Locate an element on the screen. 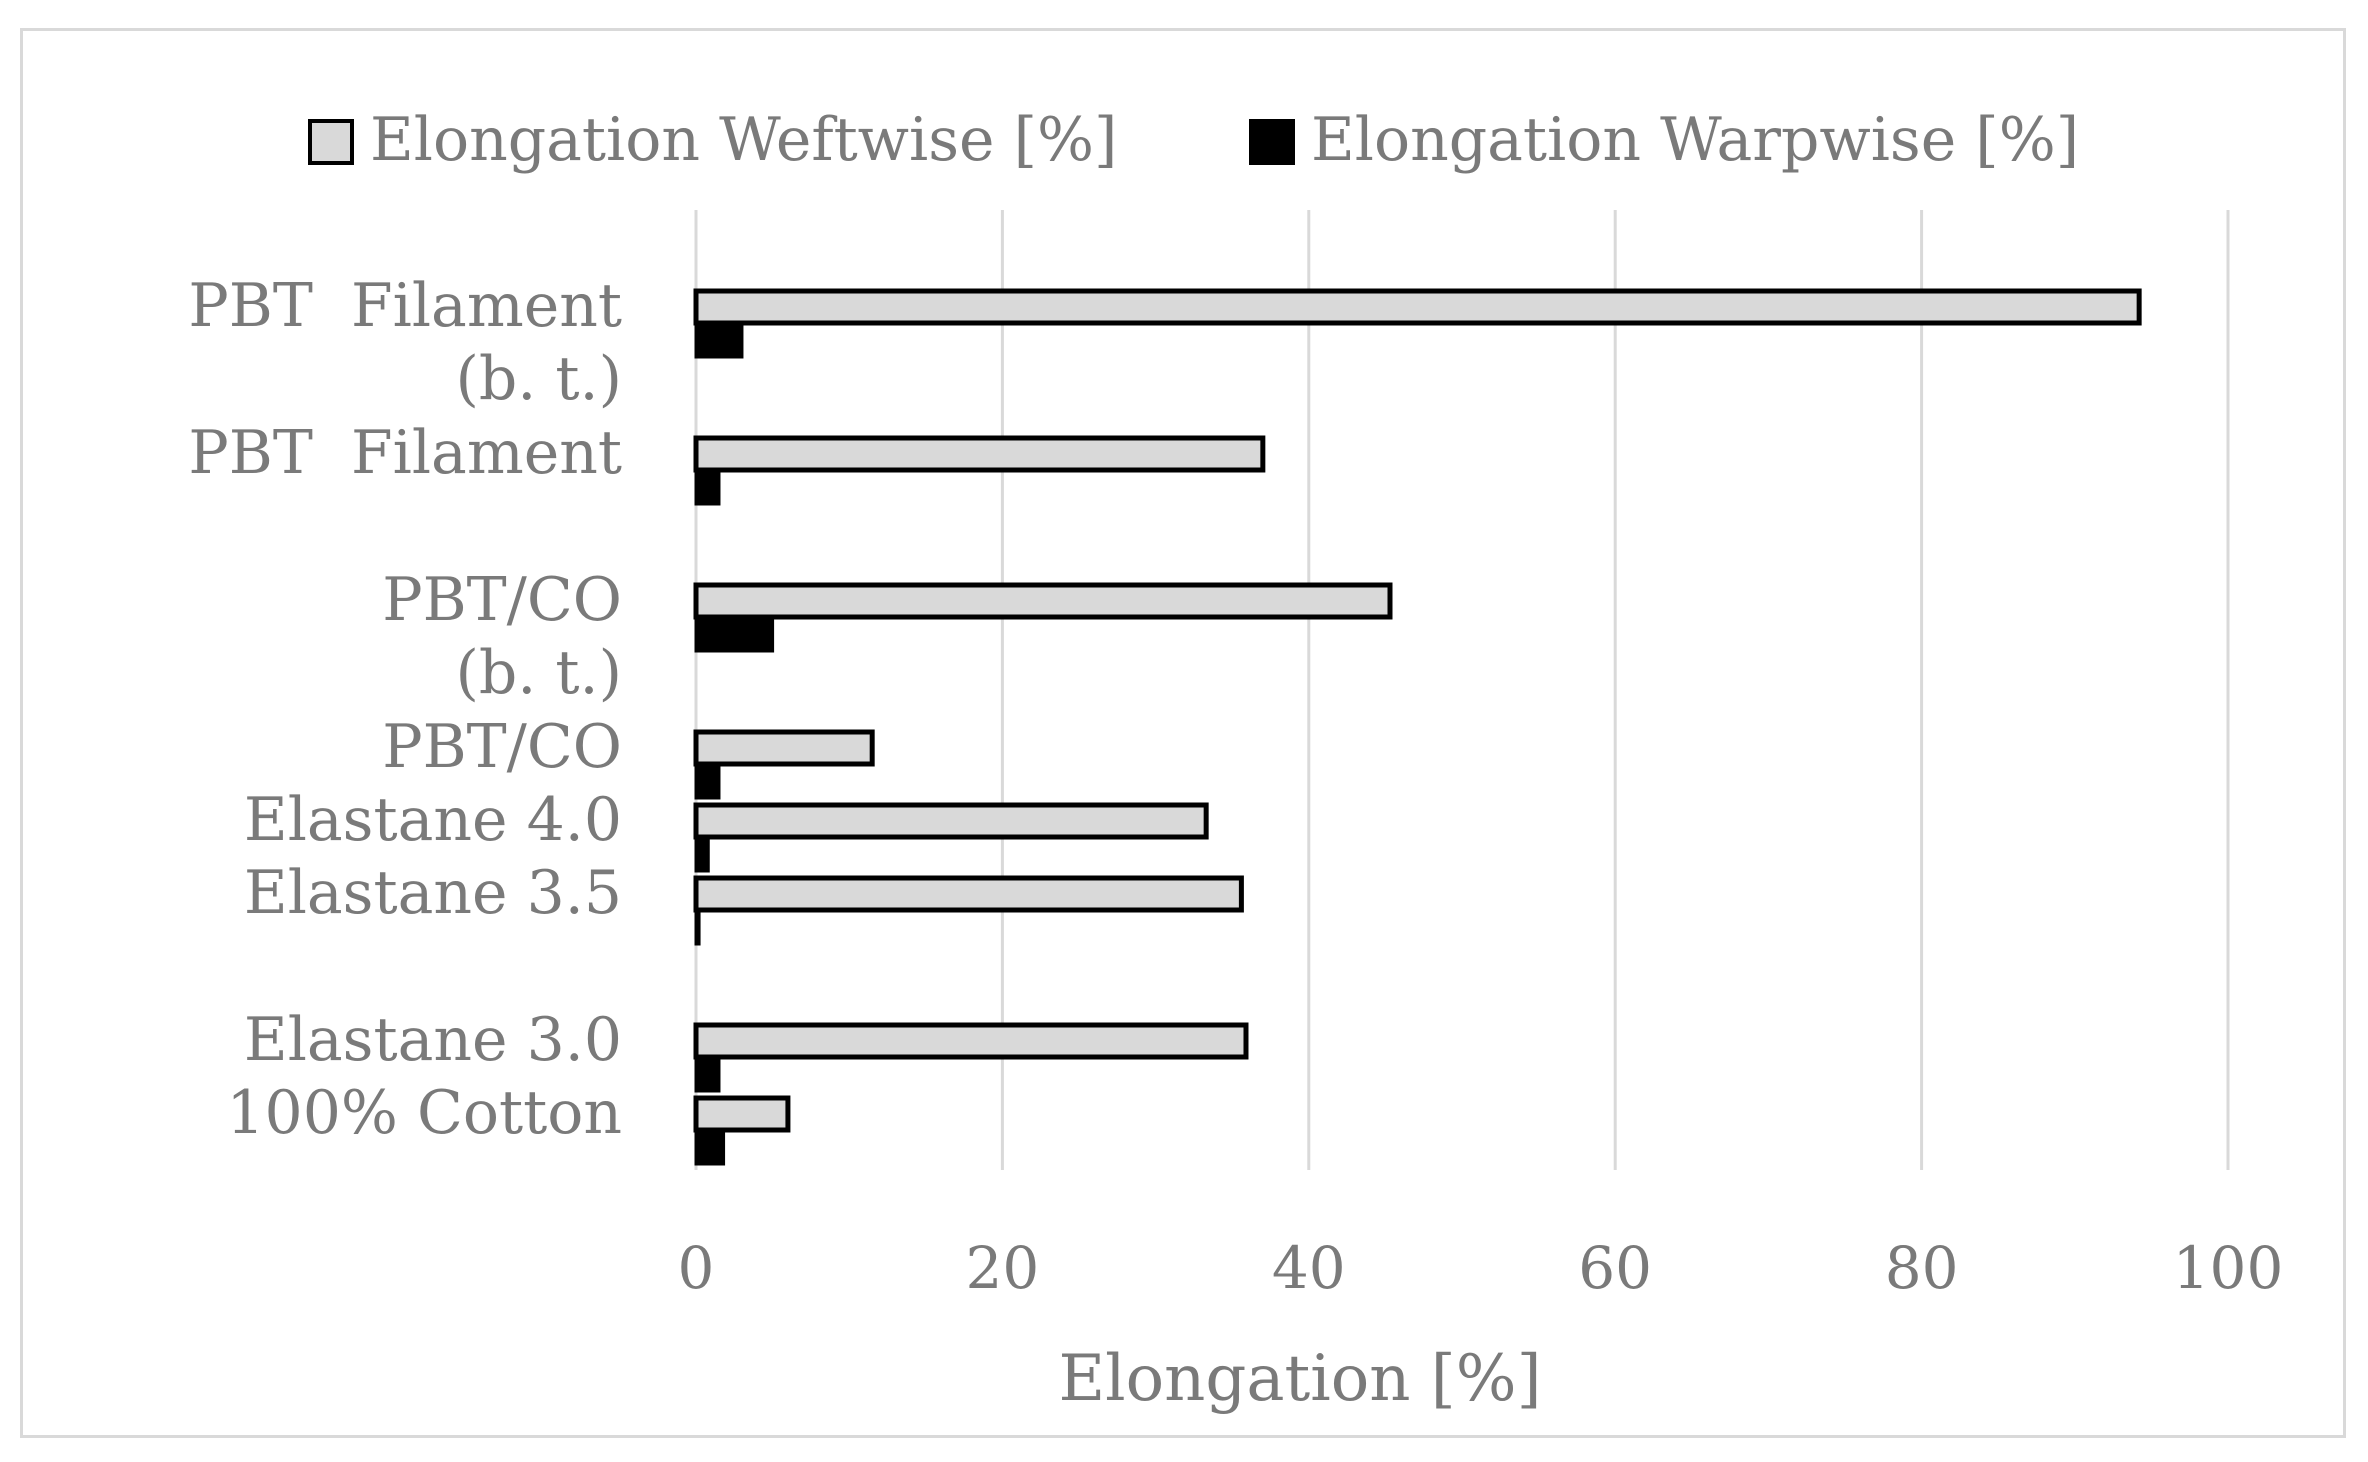  legend-label-weftwise: Elongation Weftwise [%] is located at coordinates (743, 140).